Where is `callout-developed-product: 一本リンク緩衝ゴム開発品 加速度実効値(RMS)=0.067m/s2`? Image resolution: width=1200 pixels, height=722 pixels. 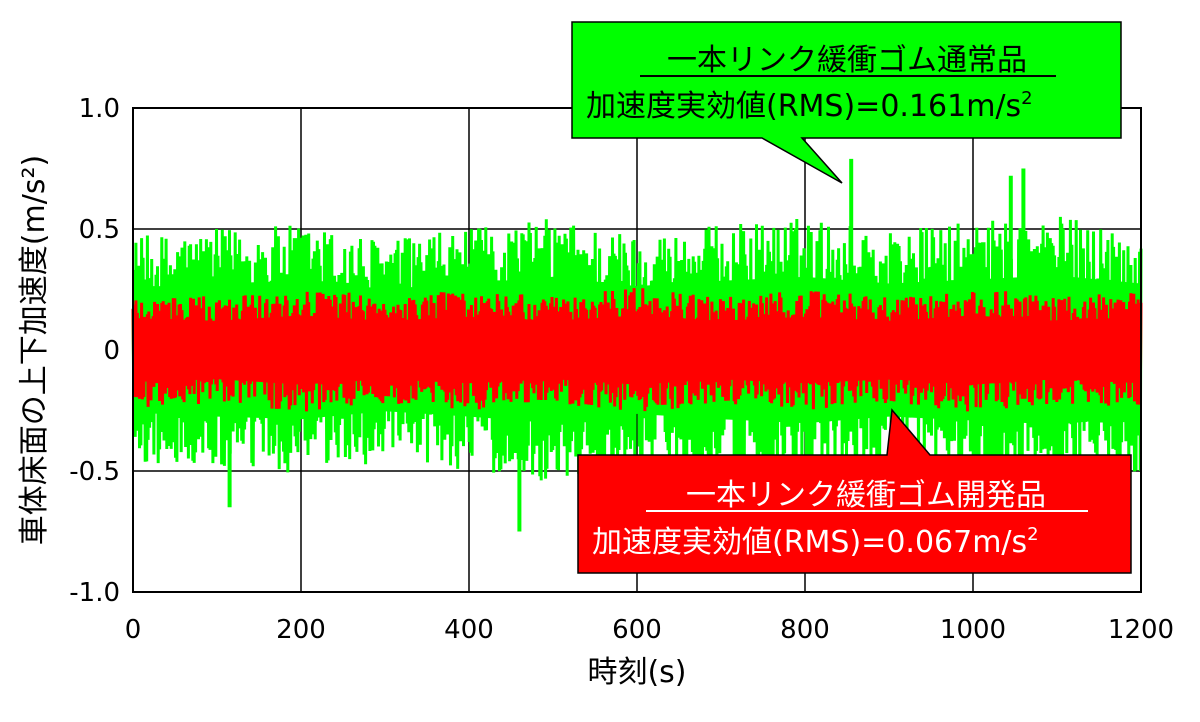 callout-developed-product: 一本リンク緩衝ゴム開発品 加速度実効値(RMS)=0.067m/s2 is located at coordinates (854, 491).